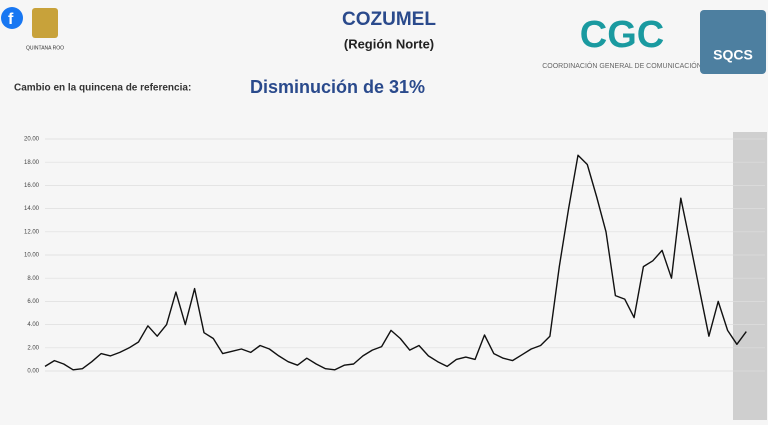 This screenshot has width=768, height=425. I want to click on sqcs-text: SQCS, so click(733, 55).